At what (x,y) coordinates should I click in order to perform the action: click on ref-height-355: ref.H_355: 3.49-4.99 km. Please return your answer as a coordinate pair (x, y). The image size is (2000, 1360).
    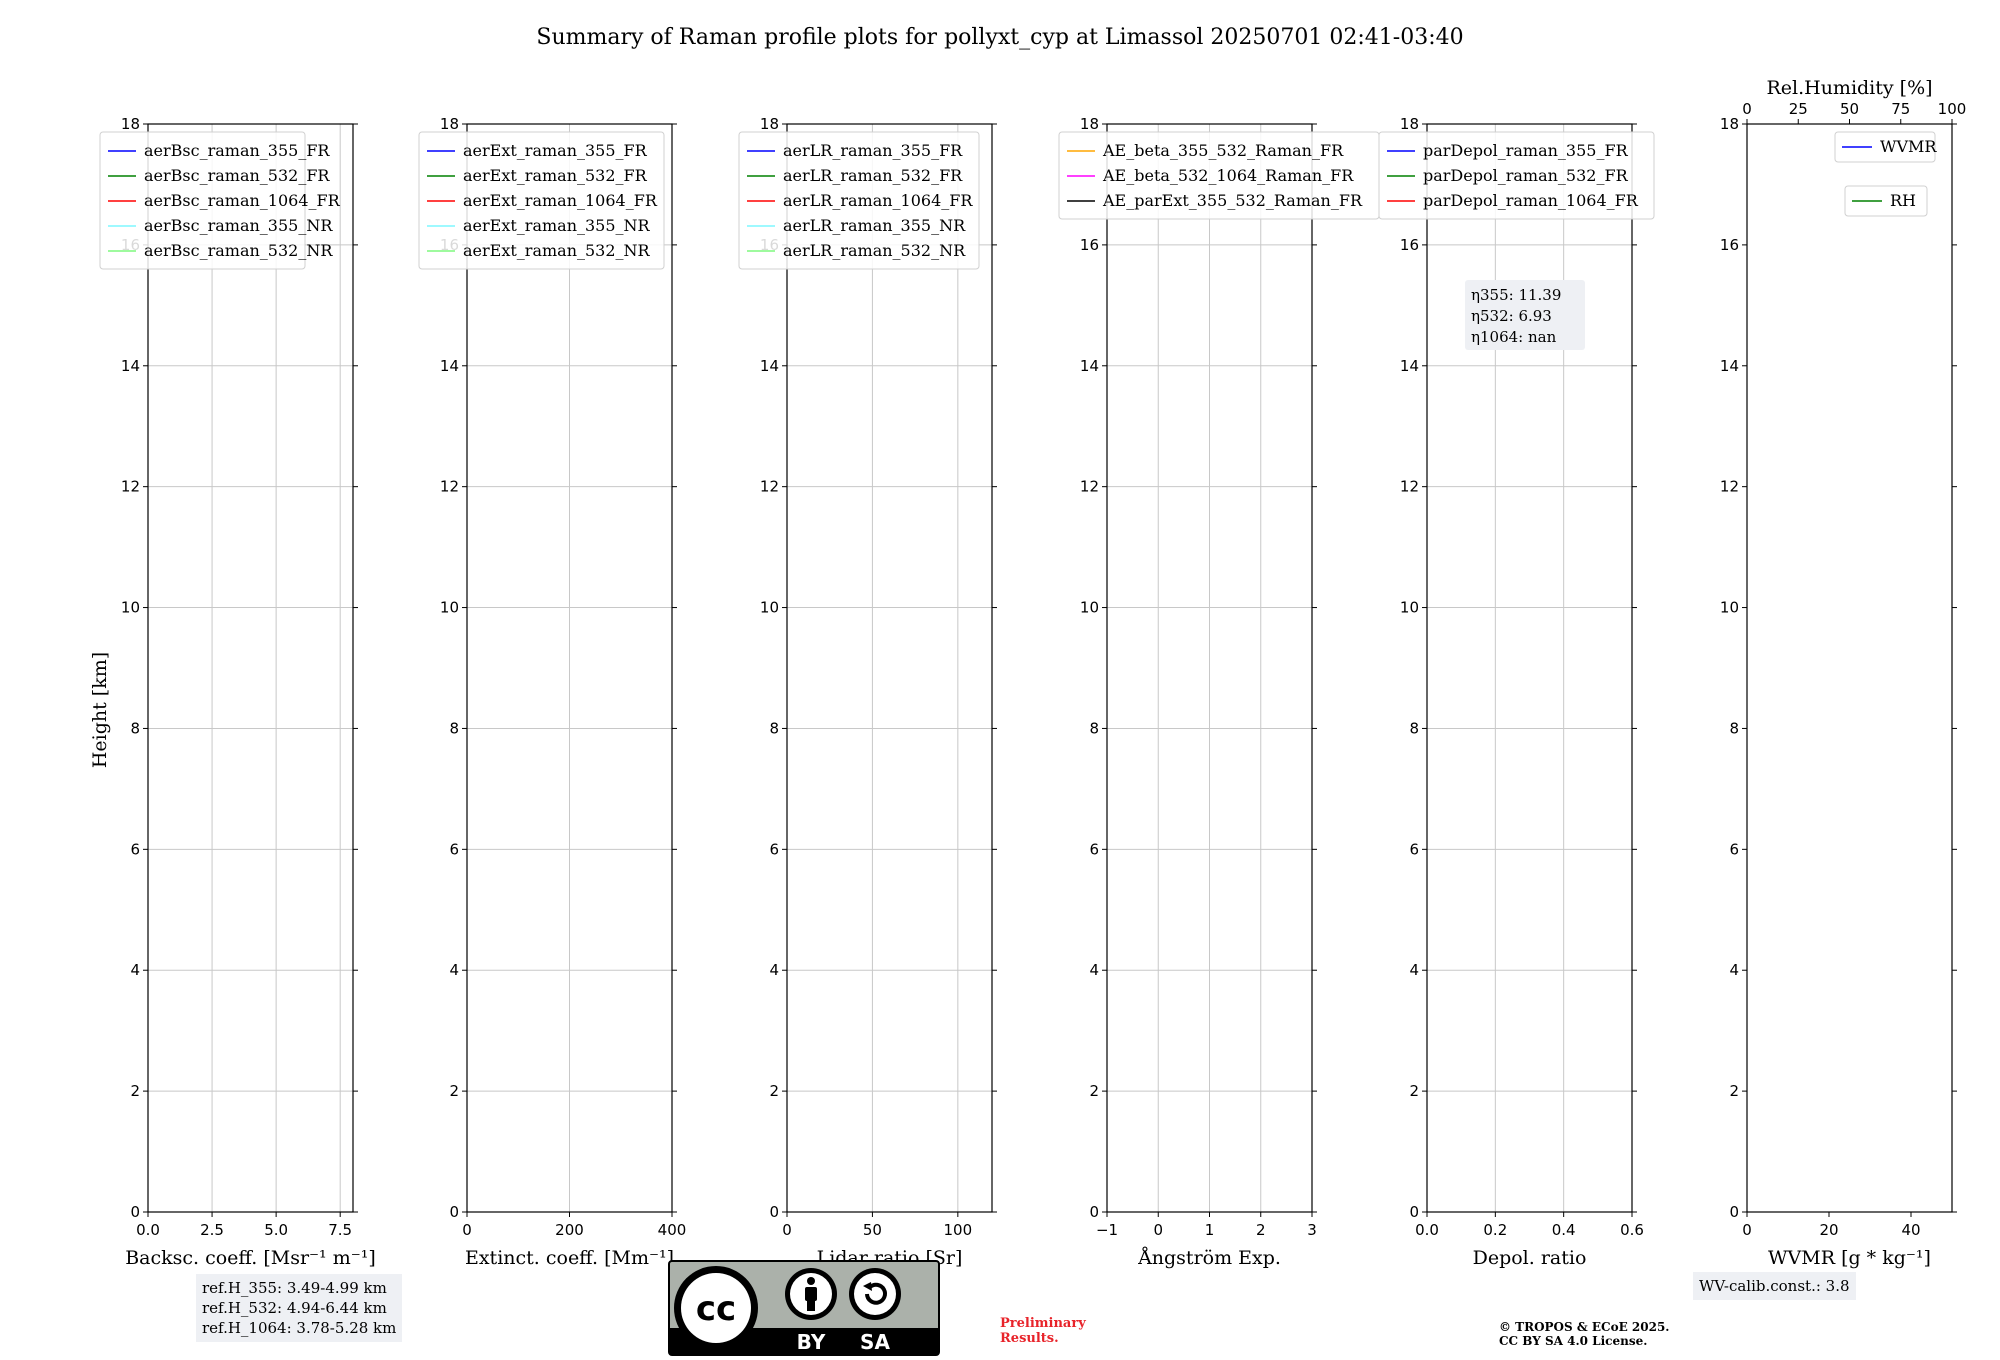
    Looking at the image, I should click on (294, 1288).